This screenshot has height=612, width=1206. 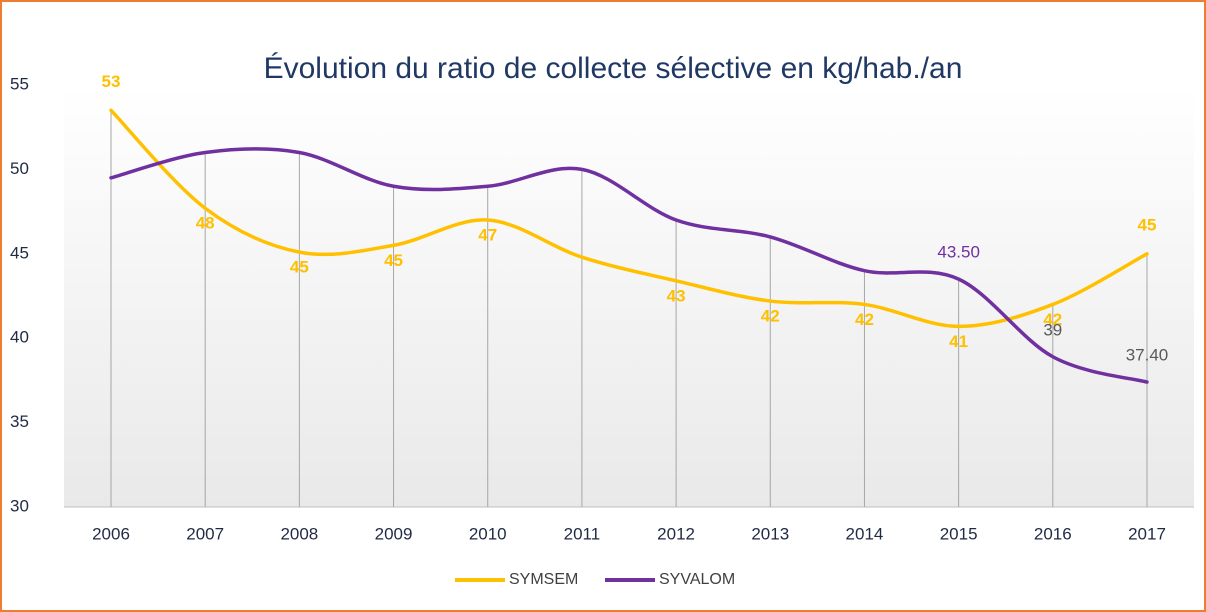 I want to click on data-label: 53, so click(x=111, y=81).